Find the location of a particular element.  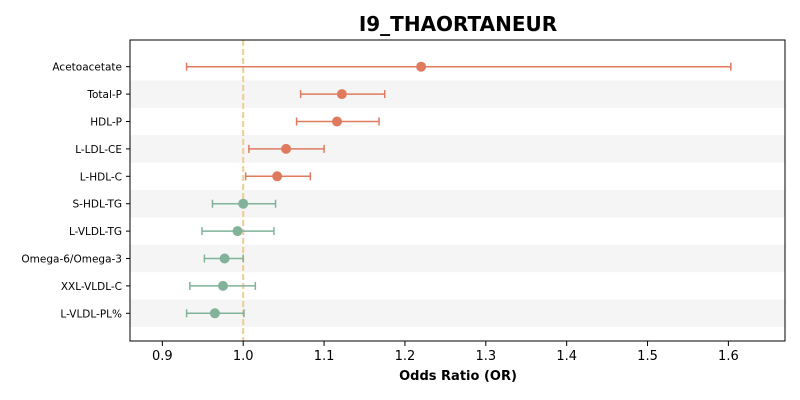

x-tick-label: 1.0 is located at coordinates (243, 356).